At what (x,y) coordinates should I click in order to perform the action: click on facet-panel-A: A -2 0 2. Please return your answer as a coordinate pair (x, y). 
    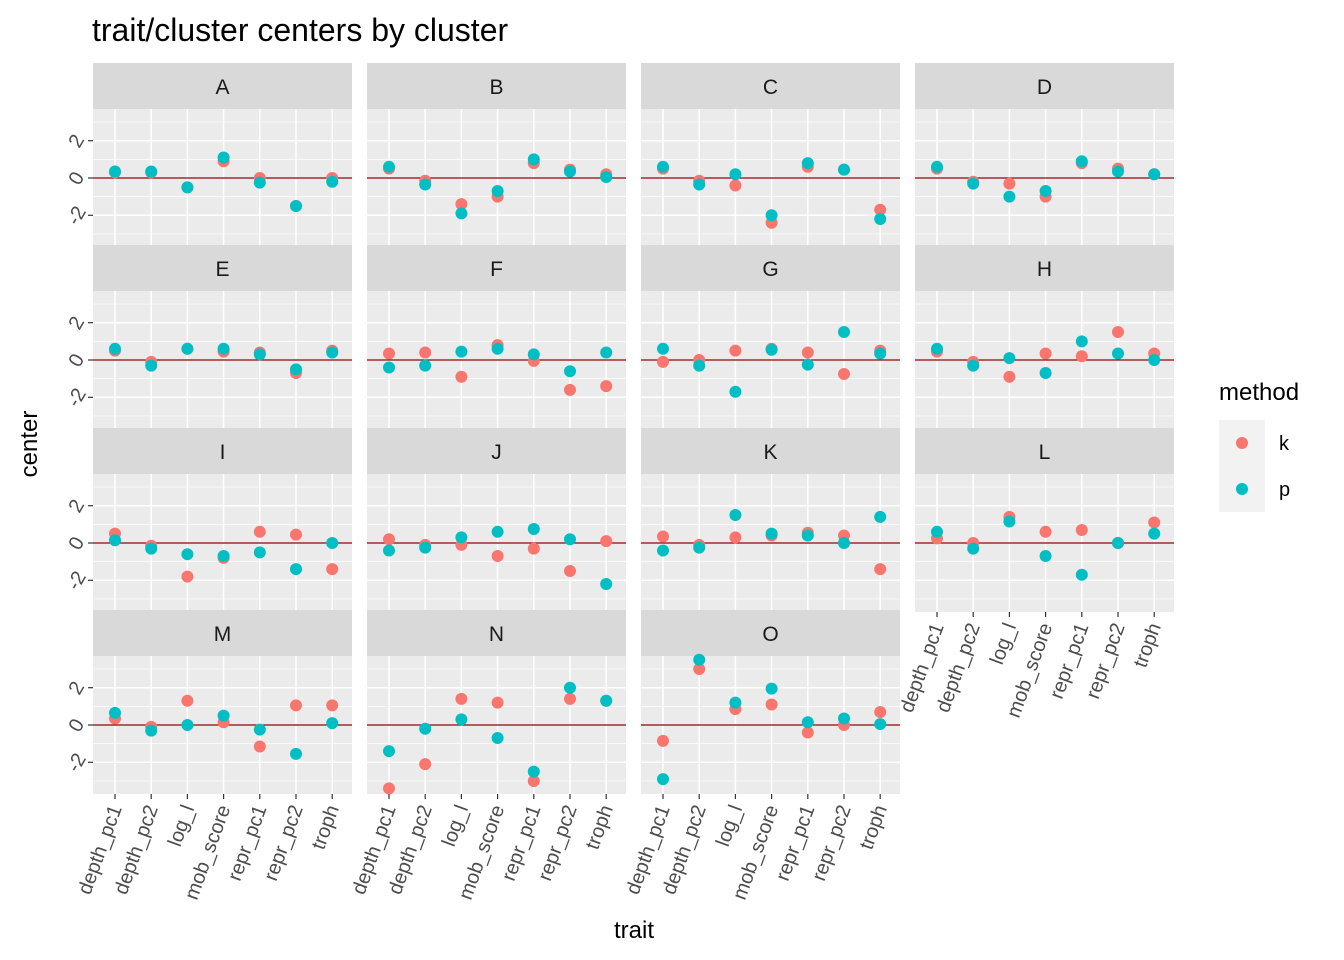
    Looking at the image, I should click on (207, 155).